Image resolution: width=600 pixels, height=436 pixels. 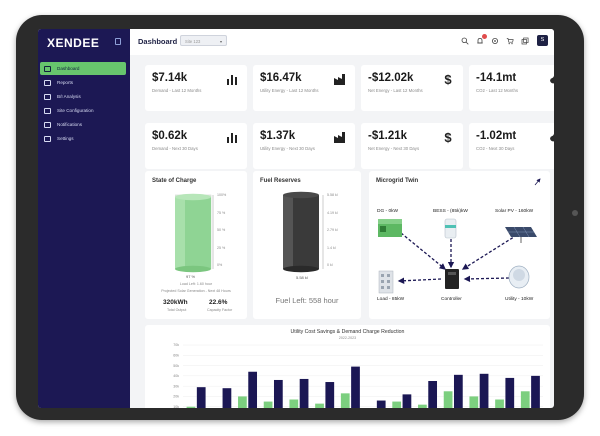 I want to click on sidebar-item-reports: Reports, so click(x=83, y=82).